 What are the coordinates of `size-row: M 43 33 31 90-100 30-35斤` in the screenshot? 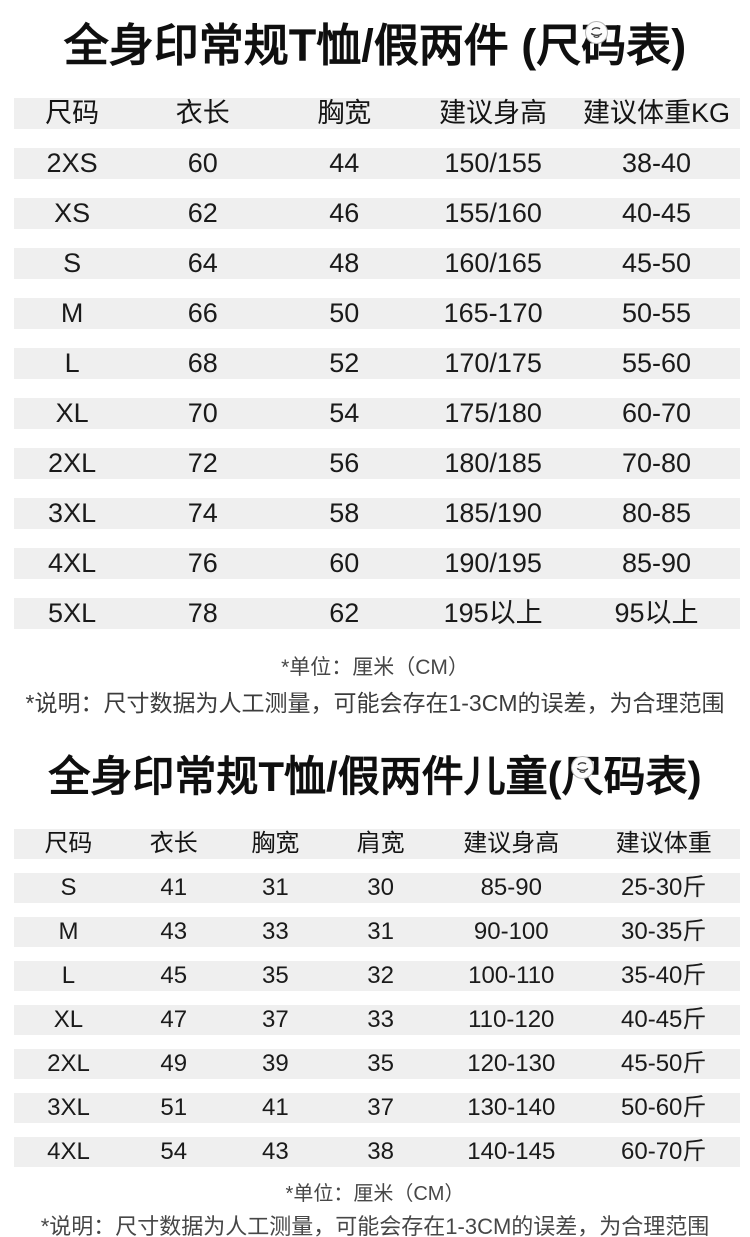 It's located at (377, 932).